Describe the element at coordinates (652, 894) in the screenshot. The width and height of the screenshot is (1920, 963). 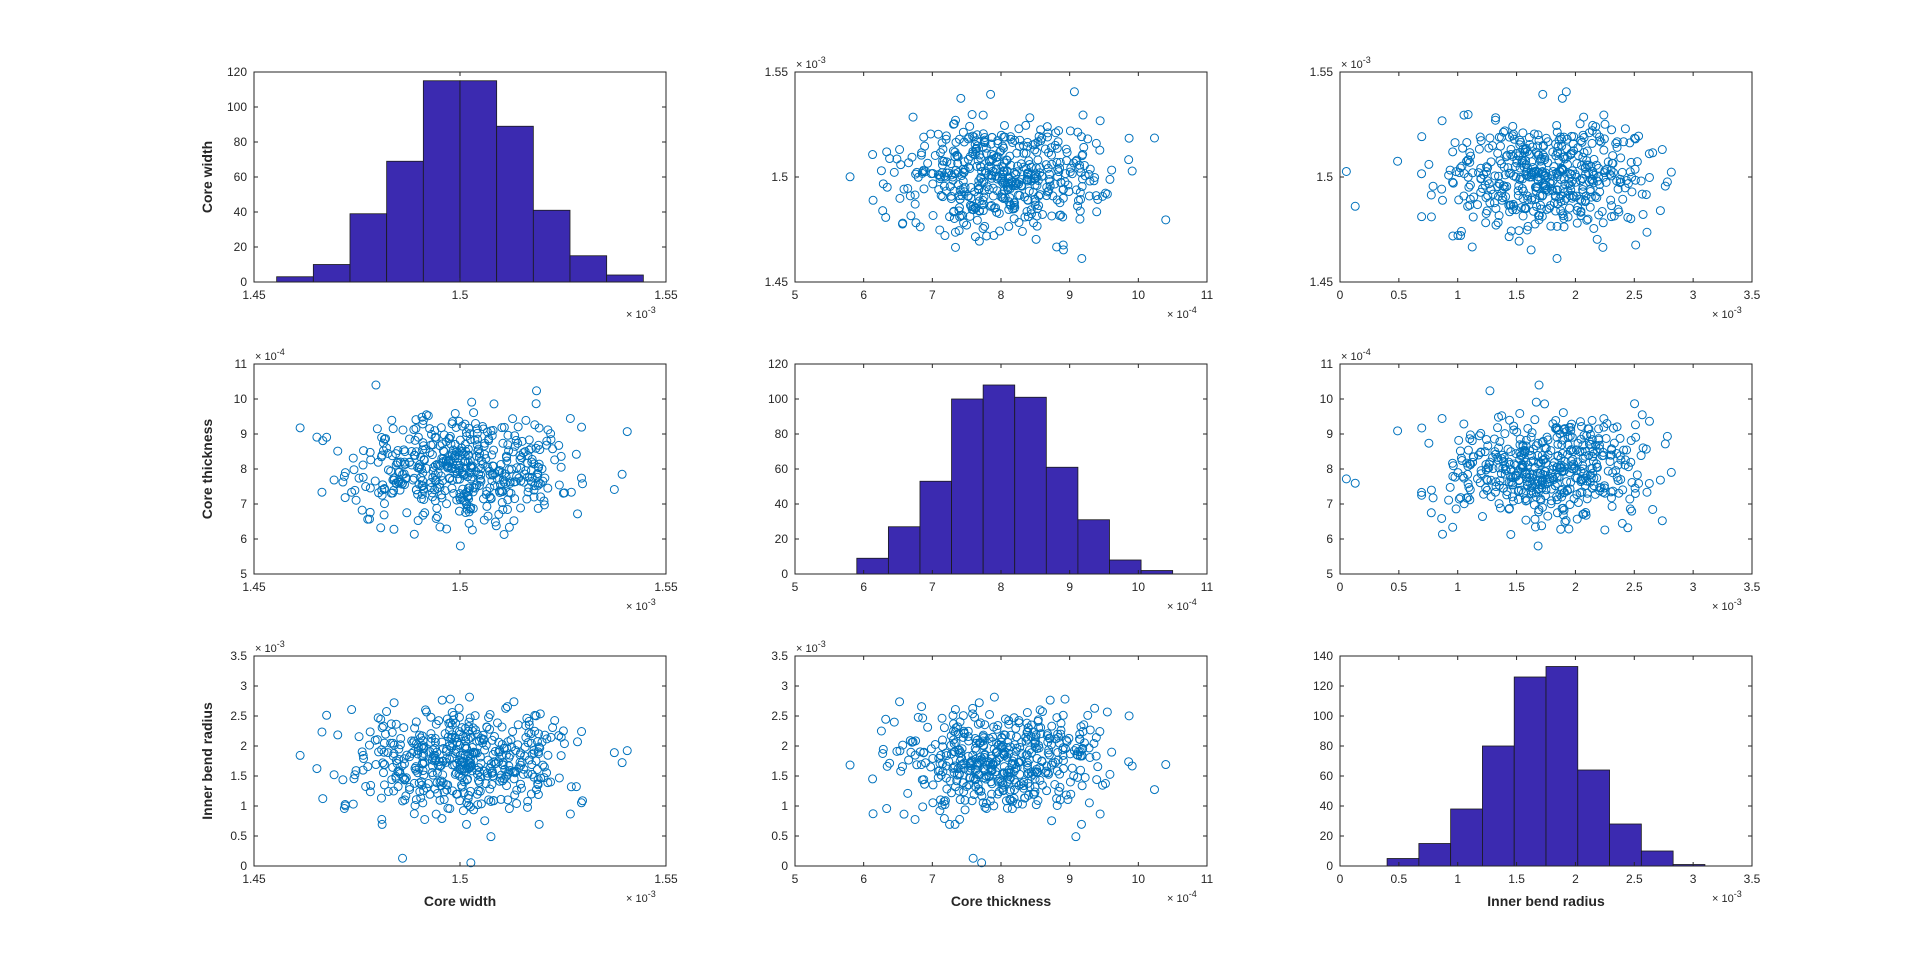
I see `x-exponent-value: -3` at that location.